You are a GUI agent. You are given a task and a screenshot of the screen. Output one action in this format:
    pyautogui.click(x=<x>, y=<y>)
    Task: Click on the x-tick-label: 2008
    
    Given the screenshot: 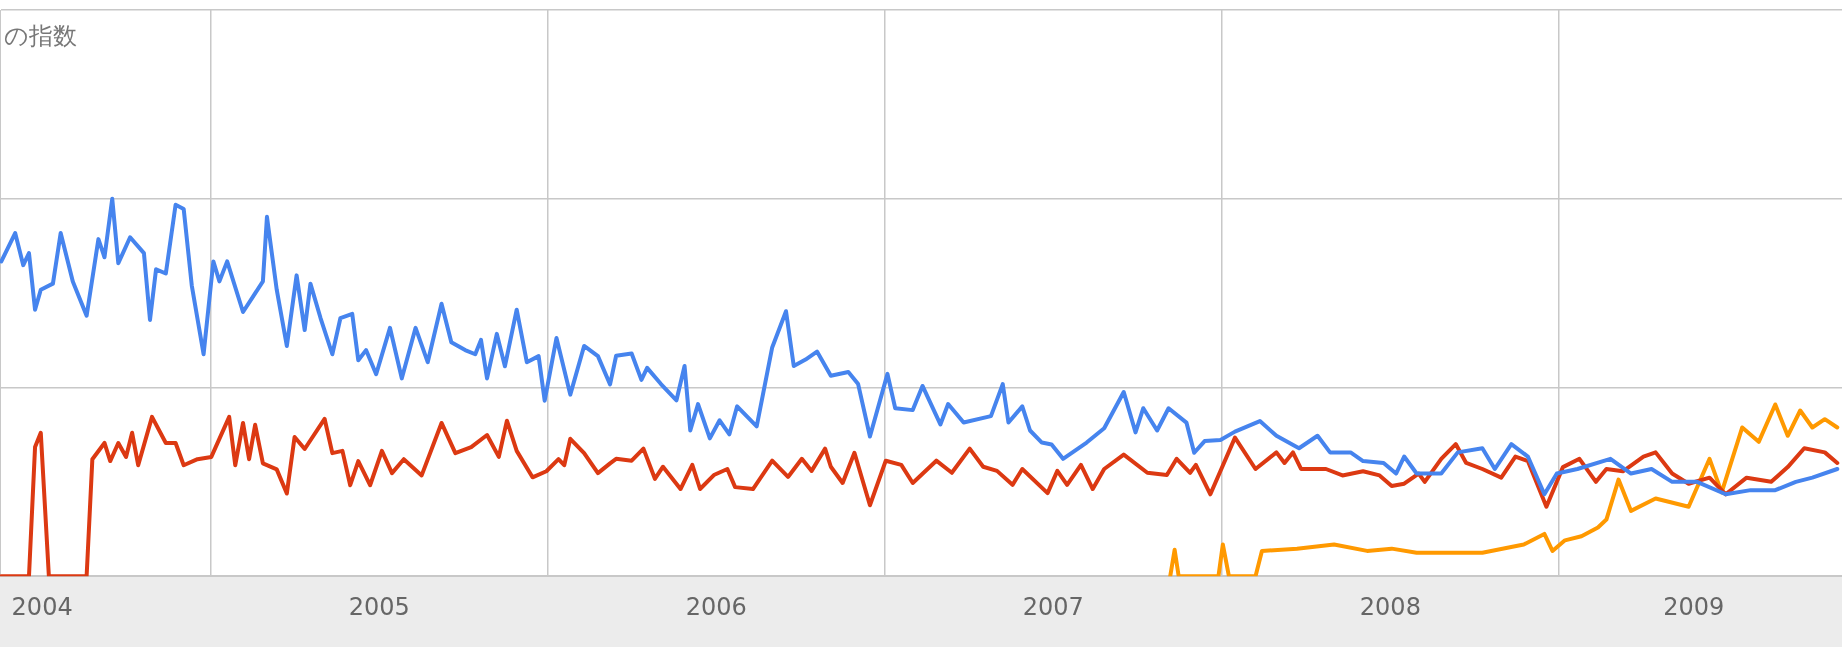 What is the action you would take?
    pyautogui.click(x=1390, y=606)
    